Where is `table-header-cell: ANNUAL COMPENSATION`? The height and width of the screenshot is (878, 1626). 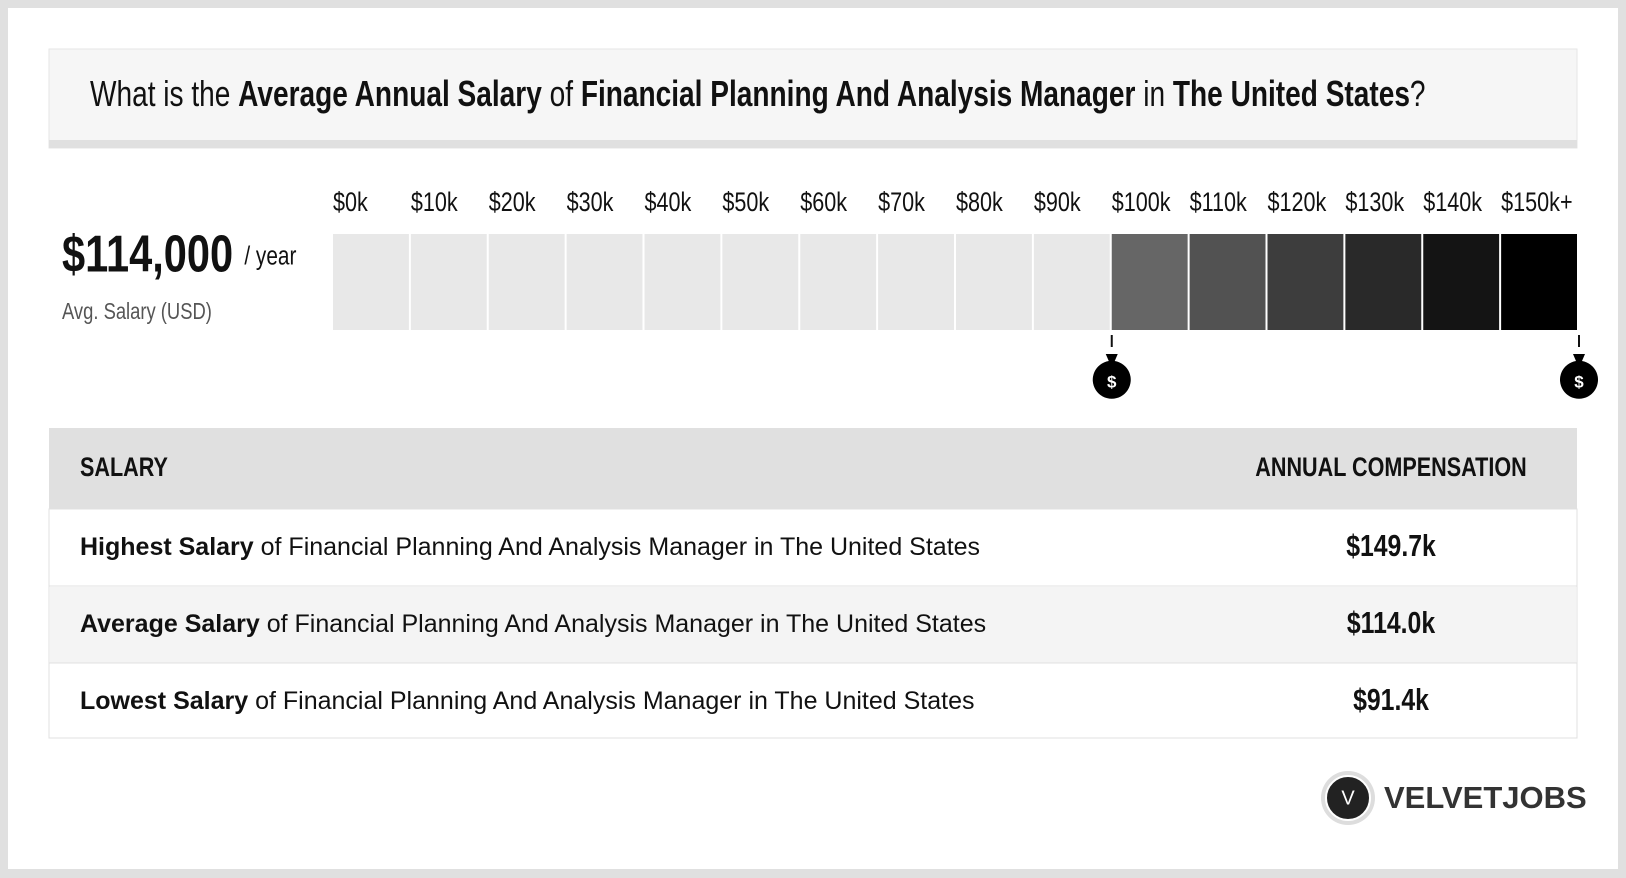 table-header-cell: ANNUAL COMPENSATION is located at coordinates (1390, 468).